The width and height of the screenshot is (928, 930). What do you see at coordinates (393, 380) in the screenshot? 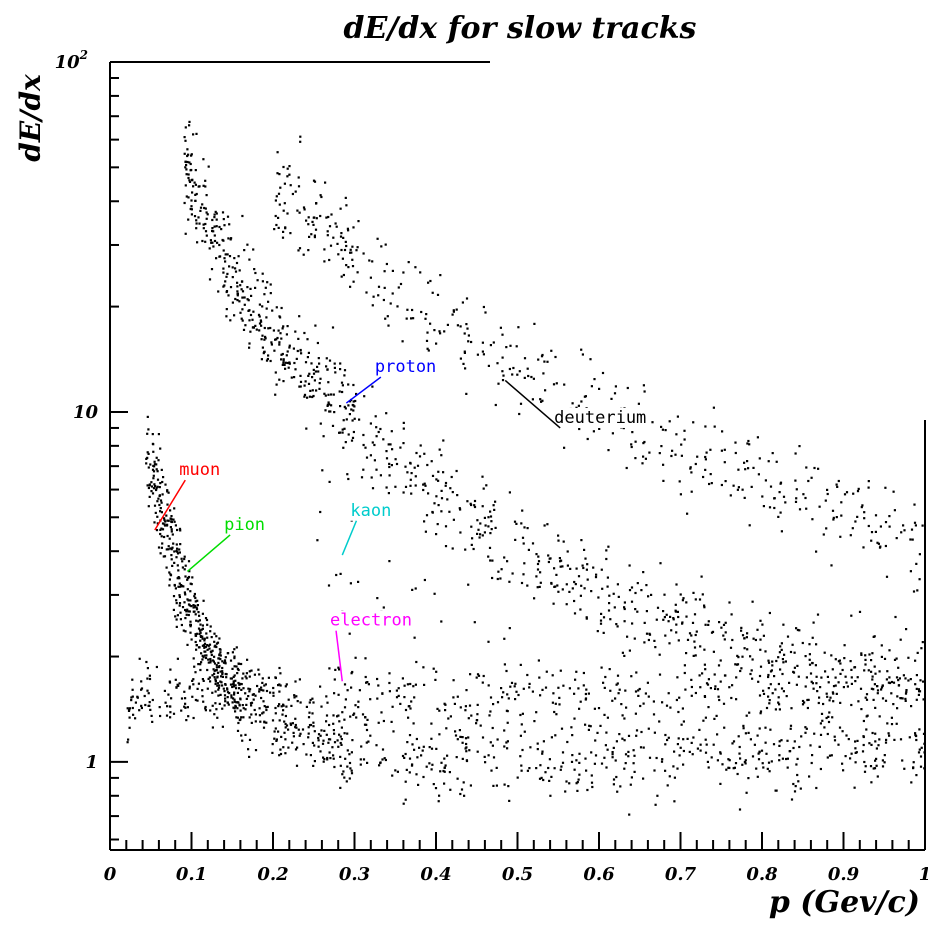
I see `annotation-proton: proton` at bounding box center [393, 380].